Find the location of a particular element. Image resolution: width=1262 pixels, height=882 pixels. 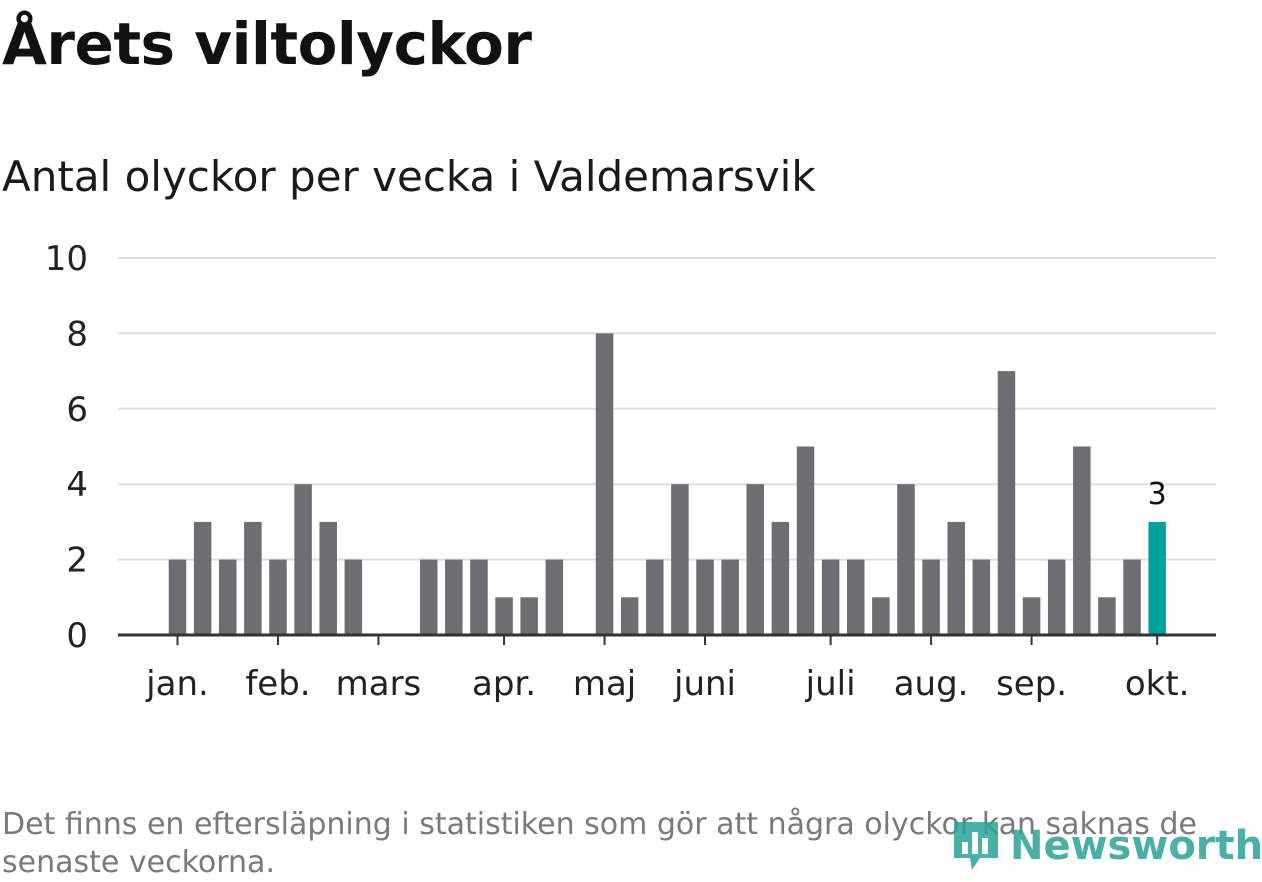

bar-chart-pin-icon is located at coordinates (976, 846).